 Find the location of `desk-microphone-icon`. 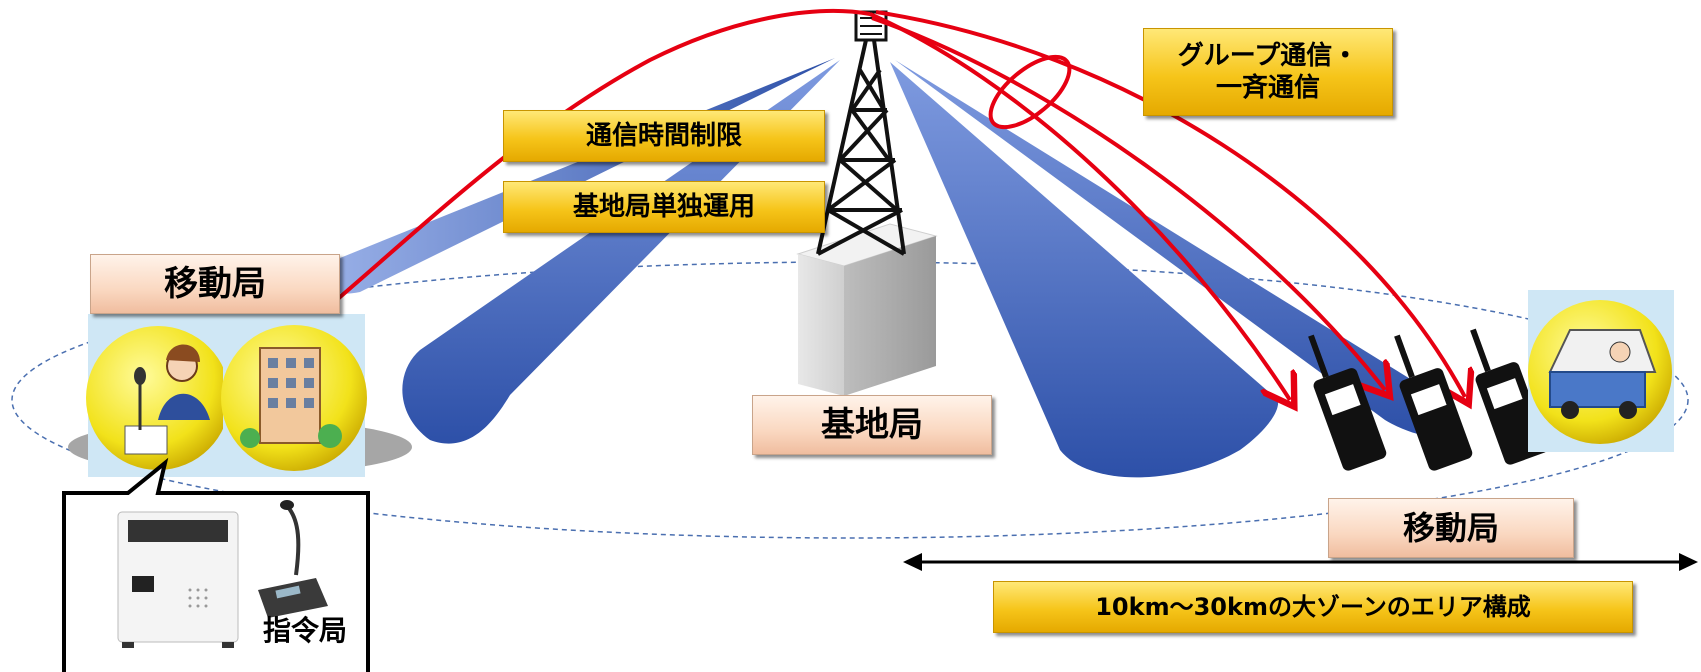

desk-microphone-icon is located at coordinates (293, 559).